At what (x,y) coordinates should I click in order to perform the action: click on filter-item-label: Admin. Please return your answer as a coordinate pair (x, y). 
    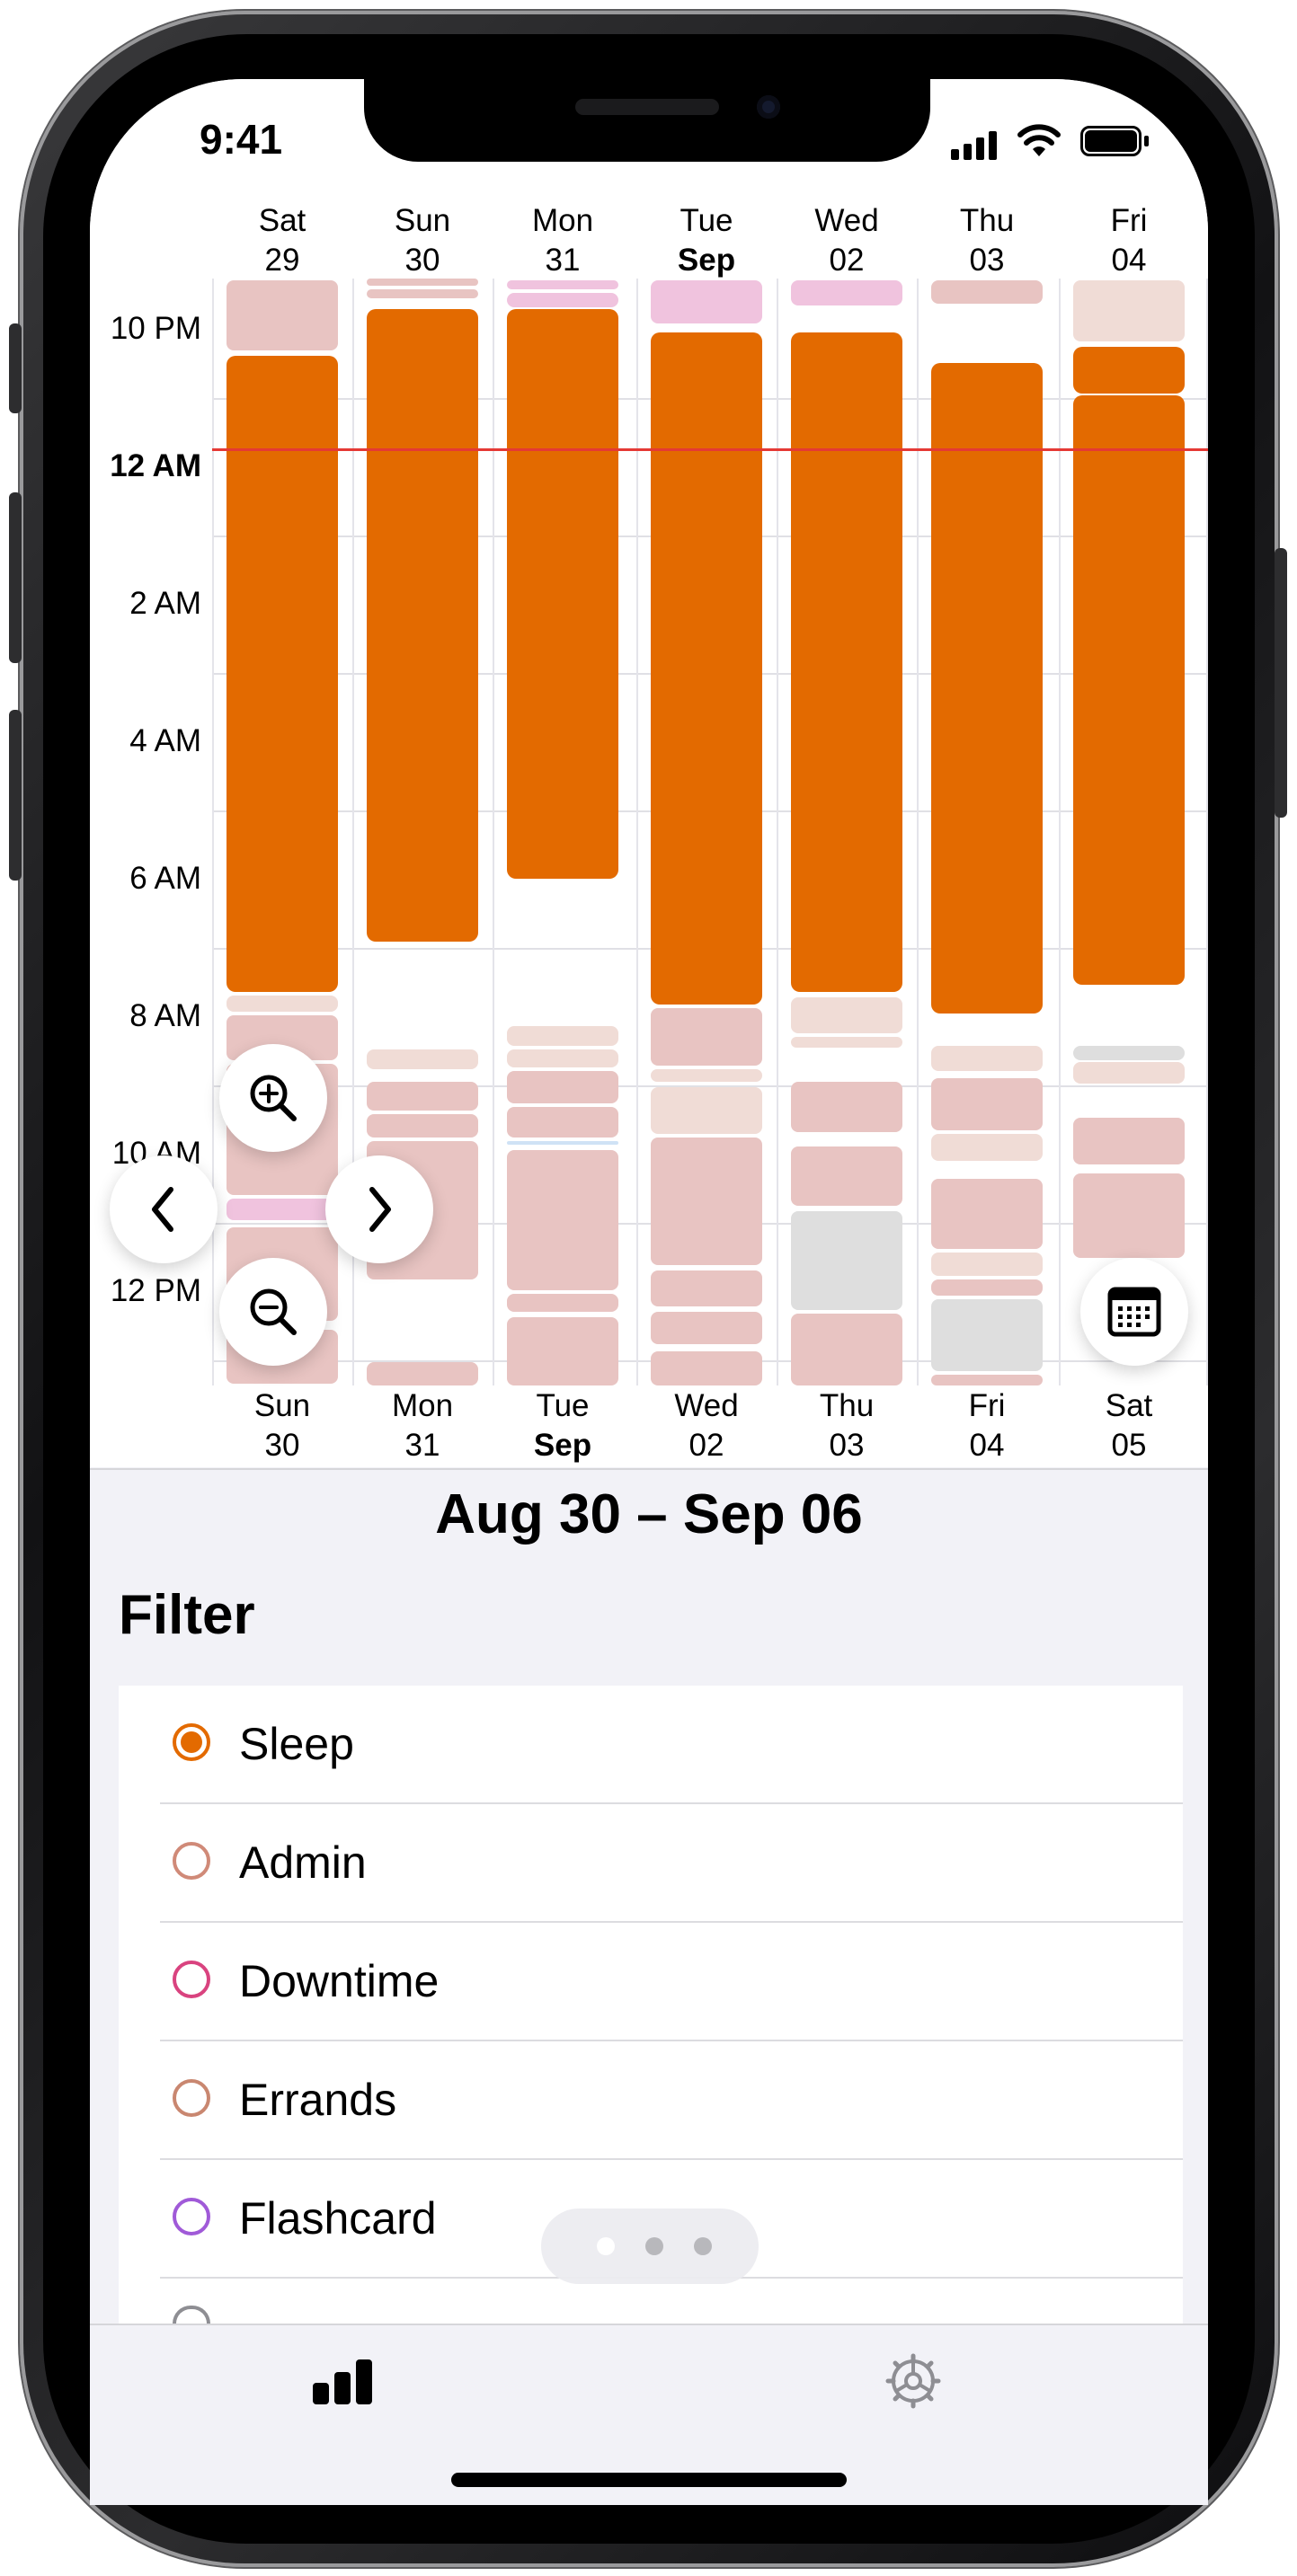
    Looking at the image, I should click on (303, 1862).